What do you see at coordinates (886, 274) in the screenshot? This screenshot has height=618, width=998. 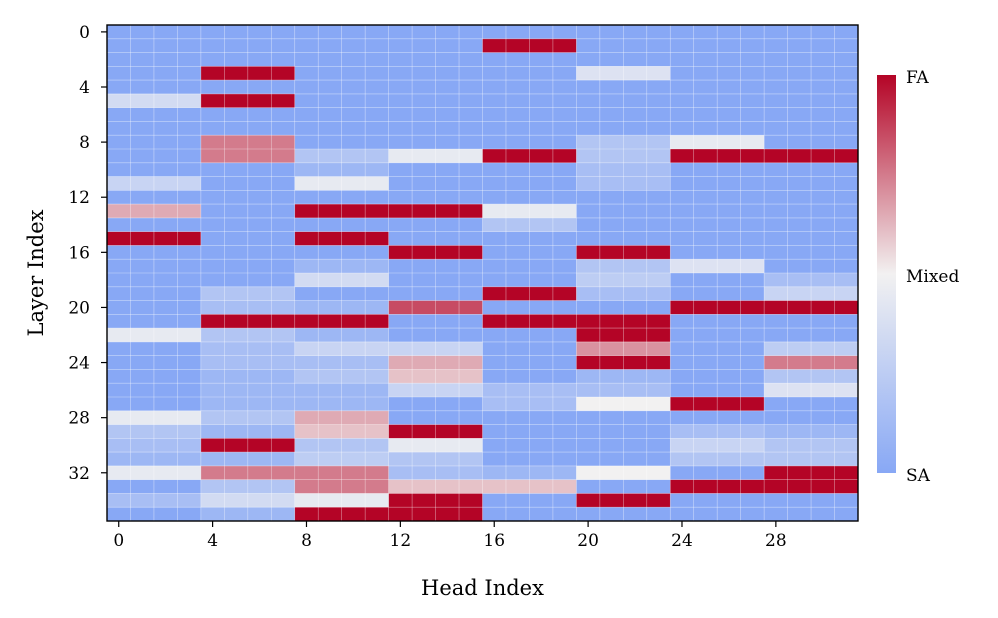 I see `colorbar` at bounding box center [886, 274].